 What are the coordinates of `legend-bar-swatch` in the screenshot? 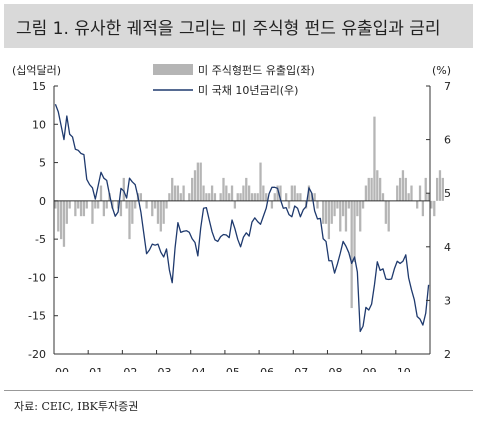 It's located at (173, 69).